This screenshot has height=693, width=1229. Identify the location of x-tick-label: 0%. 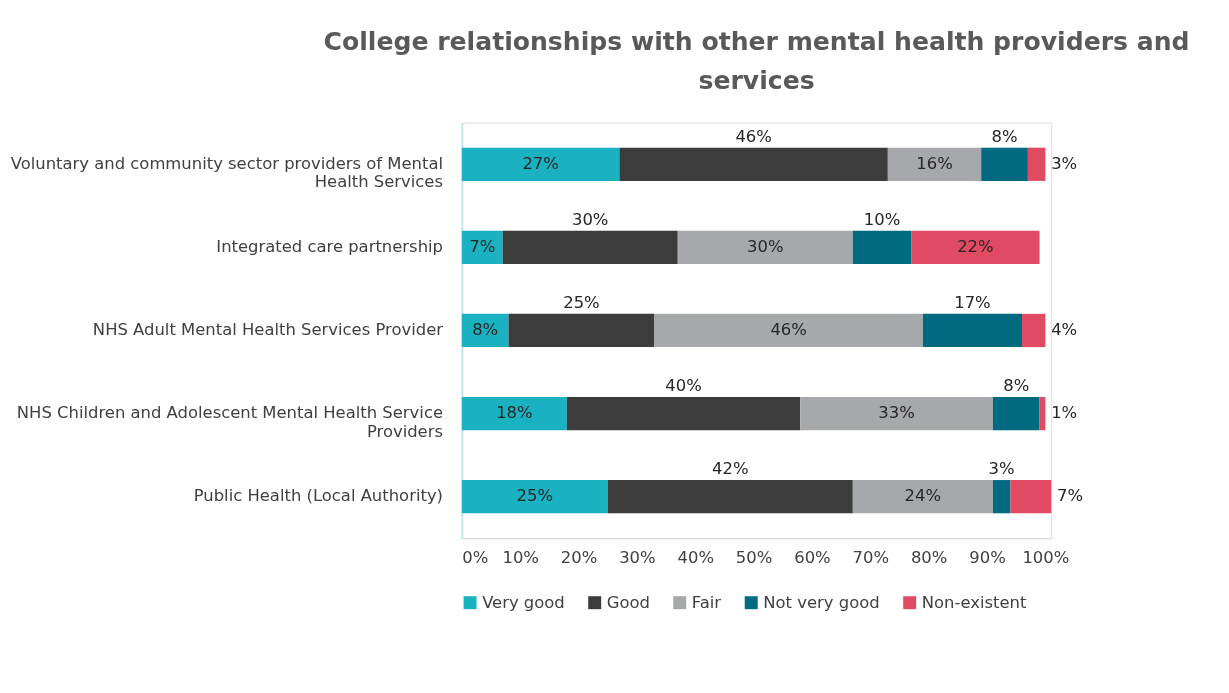
(475, 557).